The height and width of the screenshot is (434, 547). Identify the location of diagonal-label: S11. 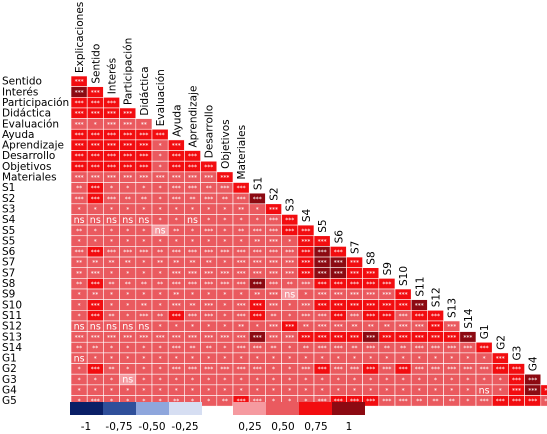
(420, 287).